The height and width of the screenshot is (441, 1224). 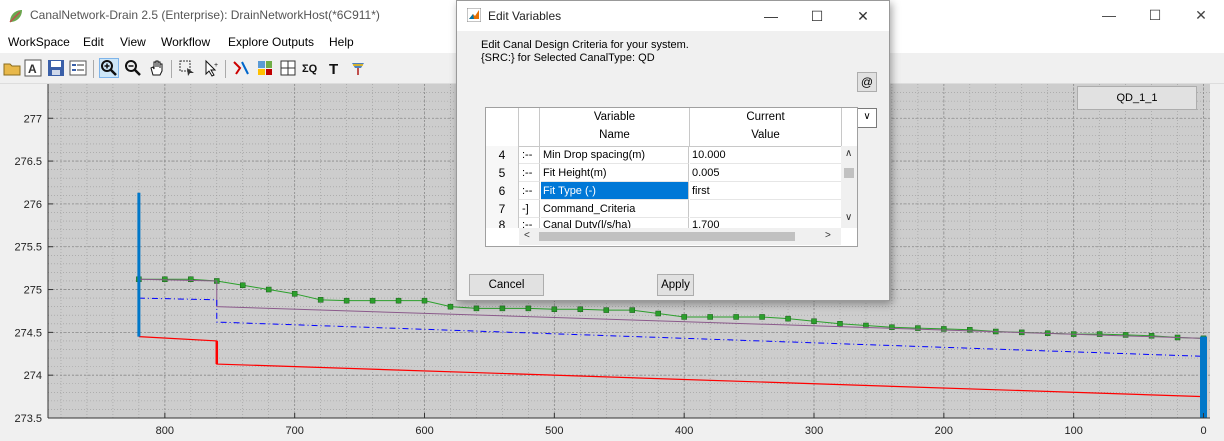 What do you see at coordinates (28, 162) in the screenshot?
I see `y-tick-label: 276.5` at bounding box center [28, 162].